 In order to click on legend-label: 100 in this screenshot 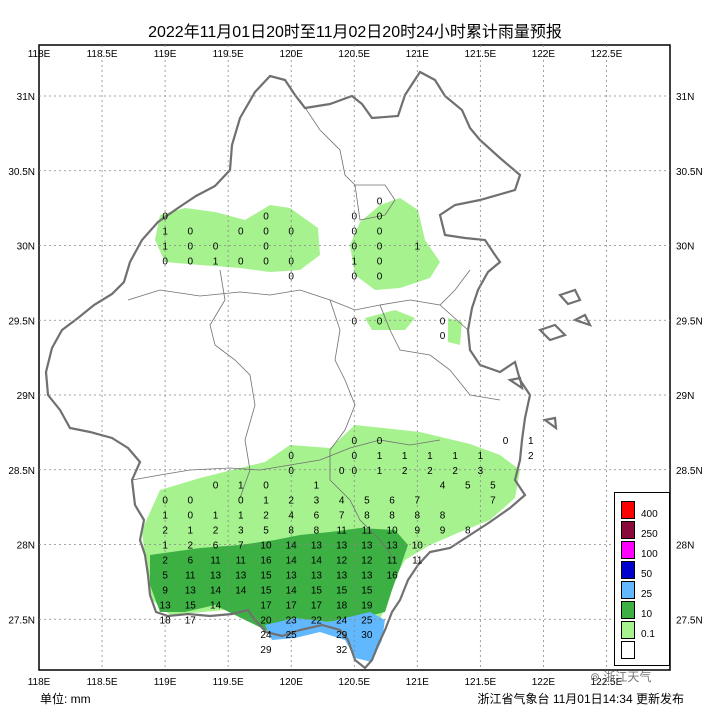, I will do `click(649, 554)`.